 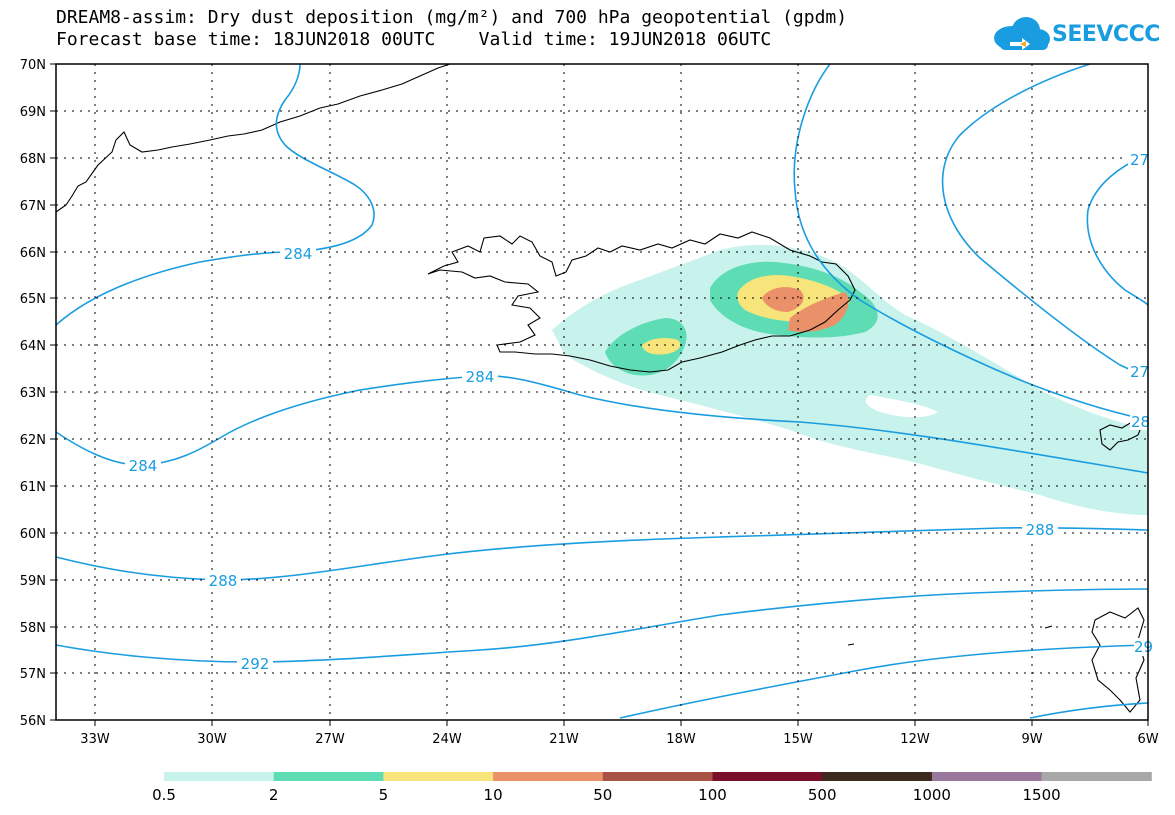 What do you see at coordinates (564, 739) in the screenshot?
I see `lon-tick-label: 21W` at bounding box center [564, 739].